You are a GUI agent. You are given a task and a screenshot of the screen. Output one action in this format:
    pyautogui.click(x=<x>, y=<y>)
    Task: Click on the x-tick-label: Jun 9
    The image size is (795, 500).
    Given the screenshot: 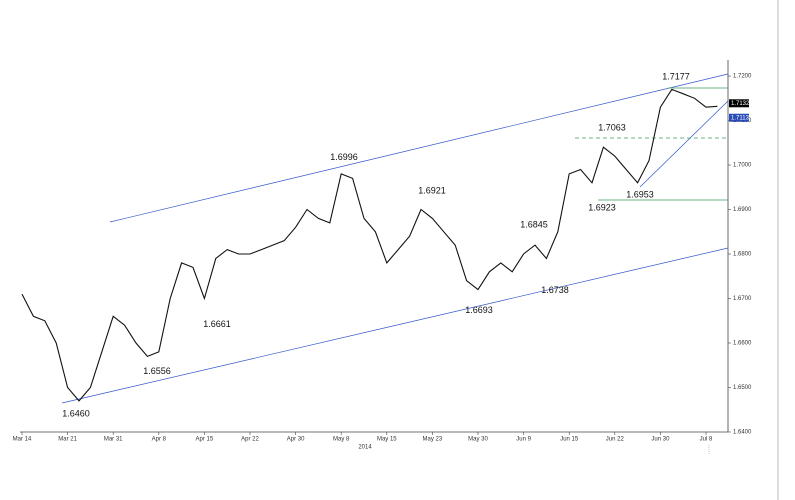 What is the action you would take?
    pyautogui.click(x=523, y=440)
    